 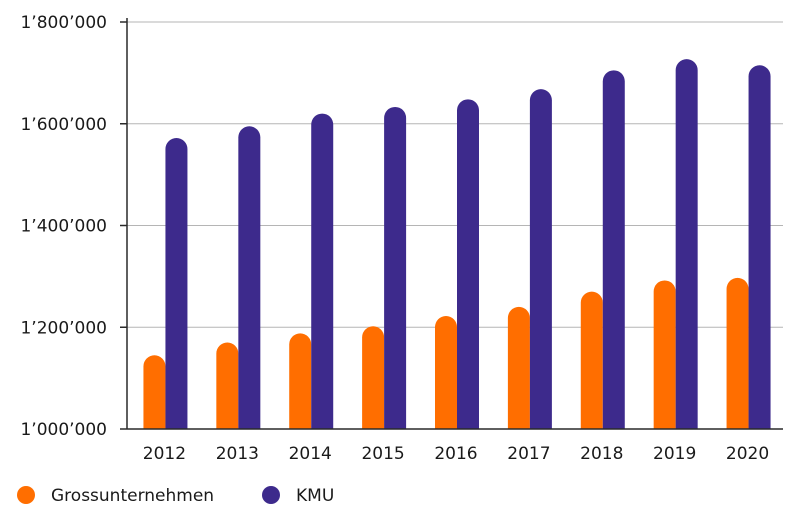 I want to click on bar-kmu-2018, so click(x=613, y=249).